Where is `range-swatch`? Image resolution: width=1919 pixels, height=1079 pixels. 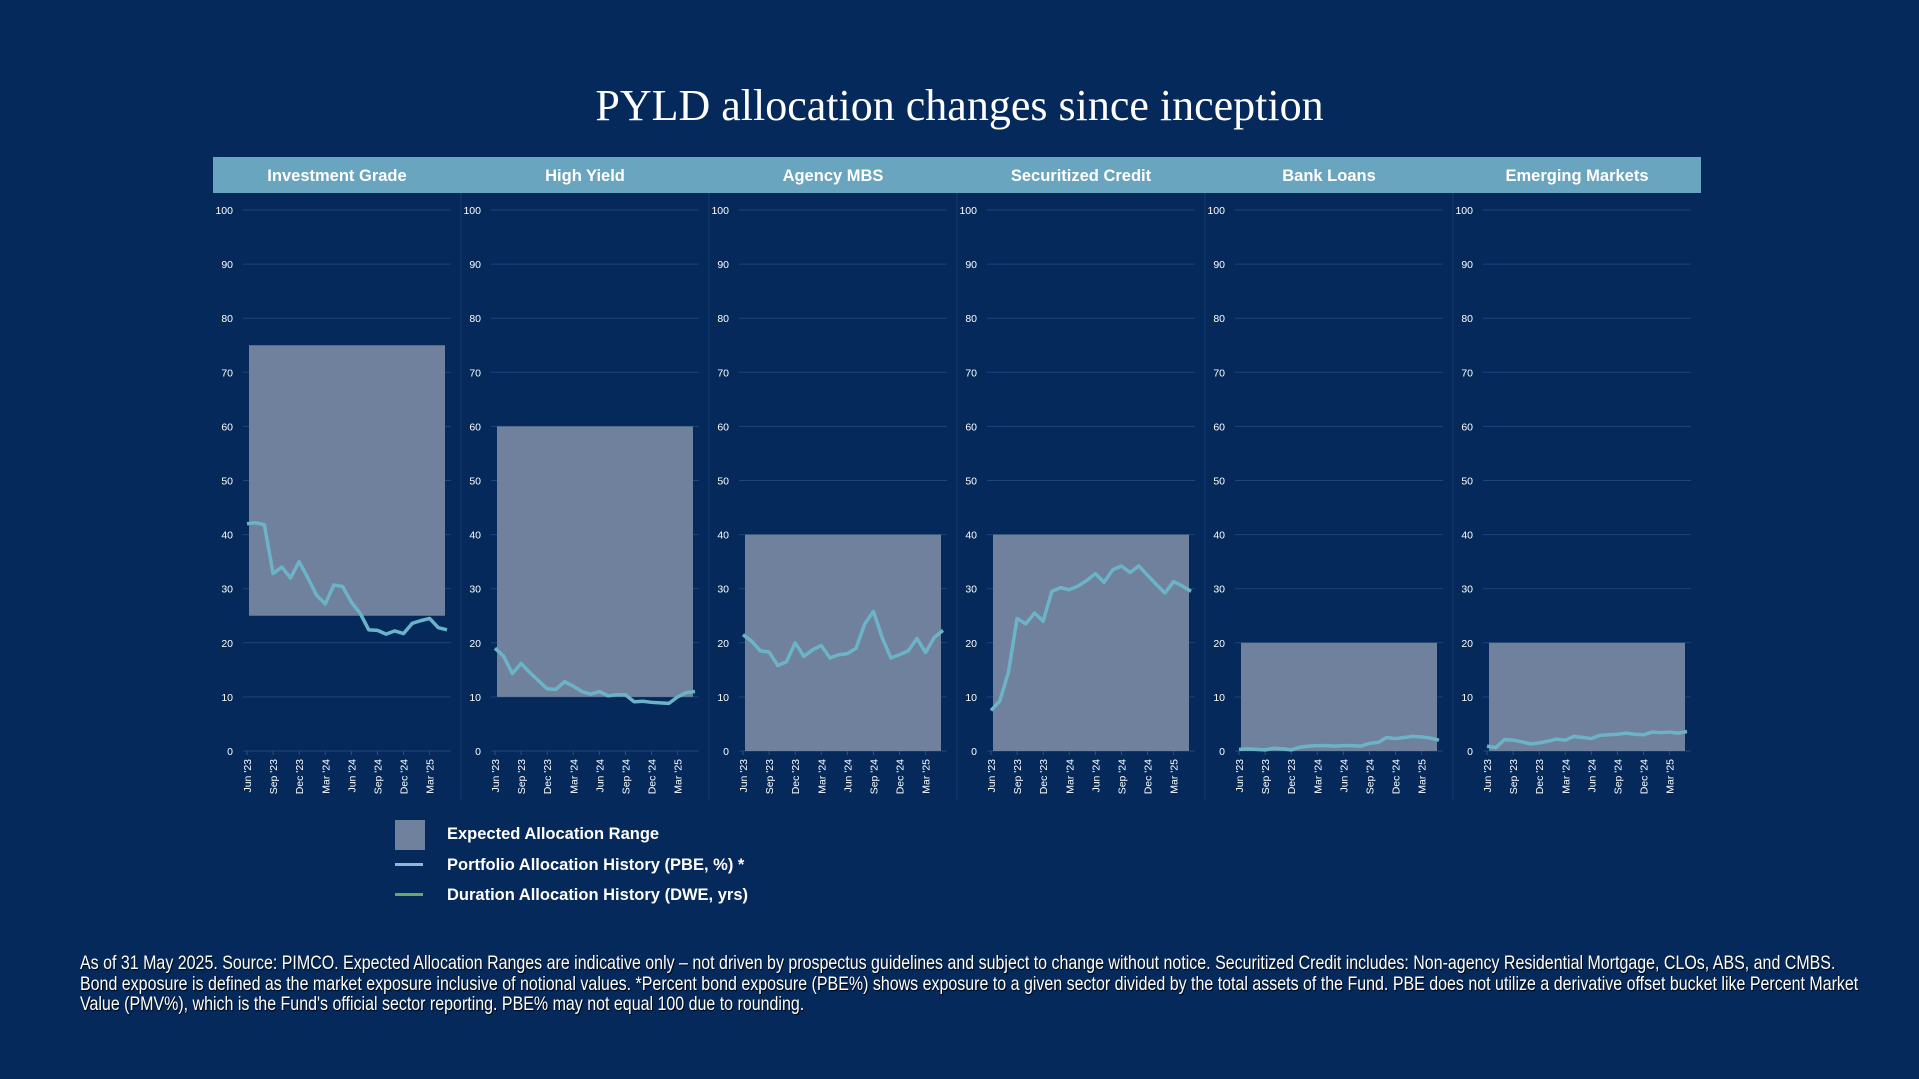
range-swatch is located at coordinates (410, 835).